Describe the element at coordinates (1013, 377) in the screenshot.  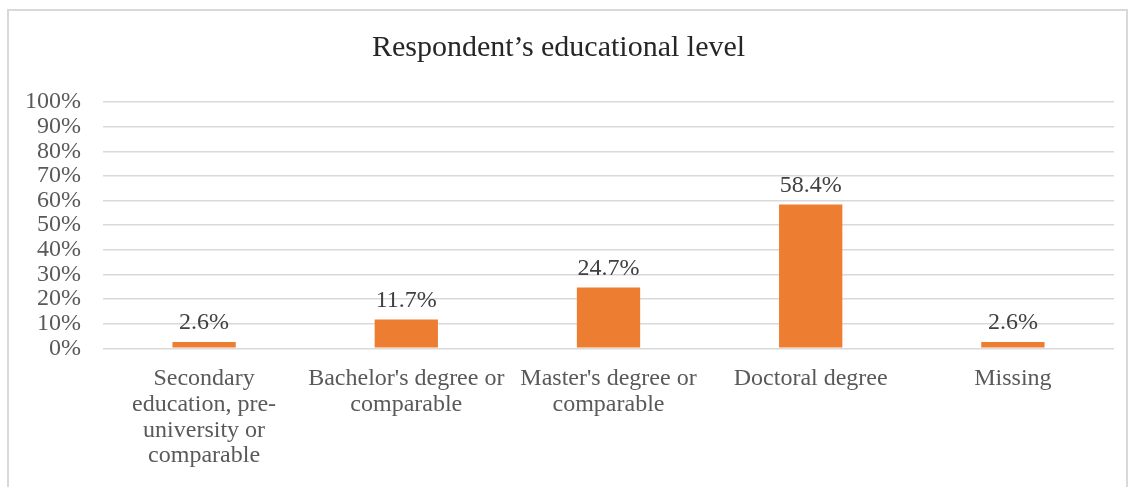
I see `x-tick-label: Missing` at that location.